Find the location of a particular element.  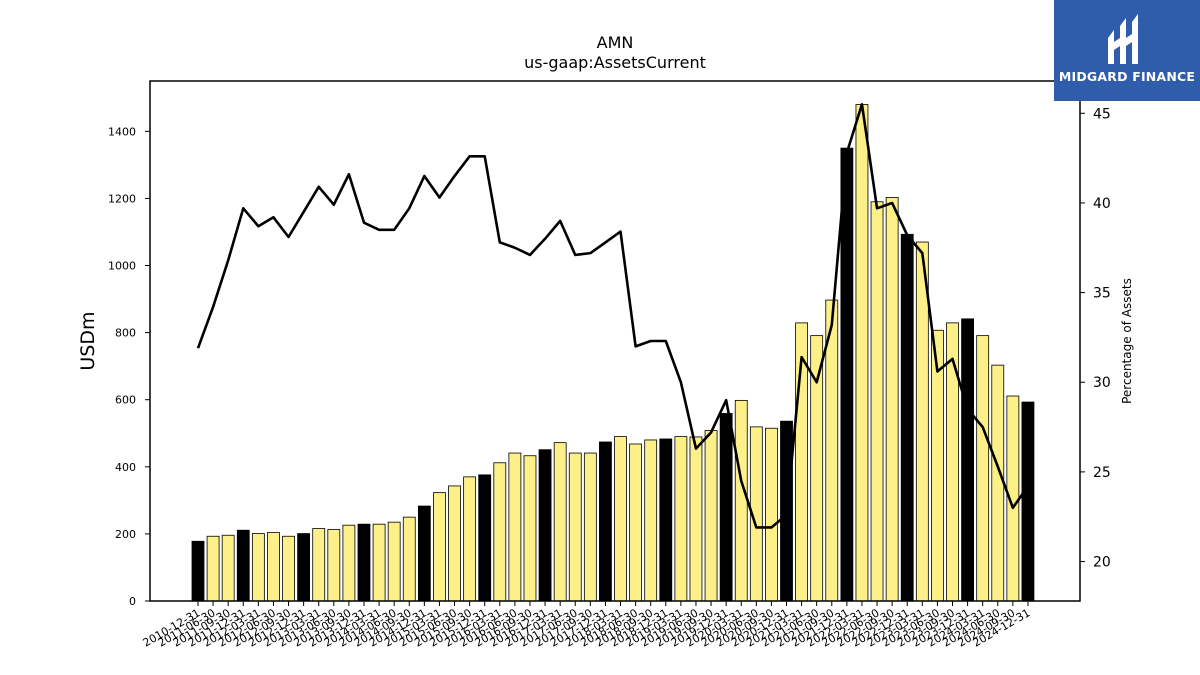

chart-title: AMN is located at coordinates (615, 42).